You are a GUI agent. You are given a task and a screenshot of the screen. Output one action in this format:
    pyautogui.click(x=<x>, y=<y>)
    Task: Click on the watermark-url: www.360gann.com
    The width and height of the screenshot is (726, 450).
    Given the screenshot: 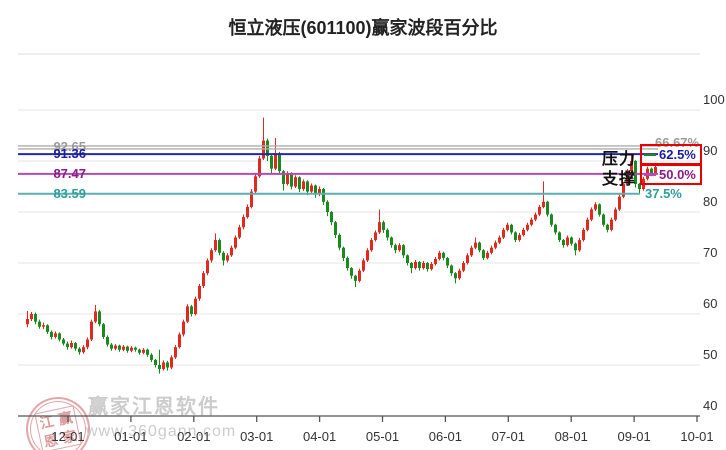 What is the action you would take?
    pyautogui.click(x=161, y=431)
    